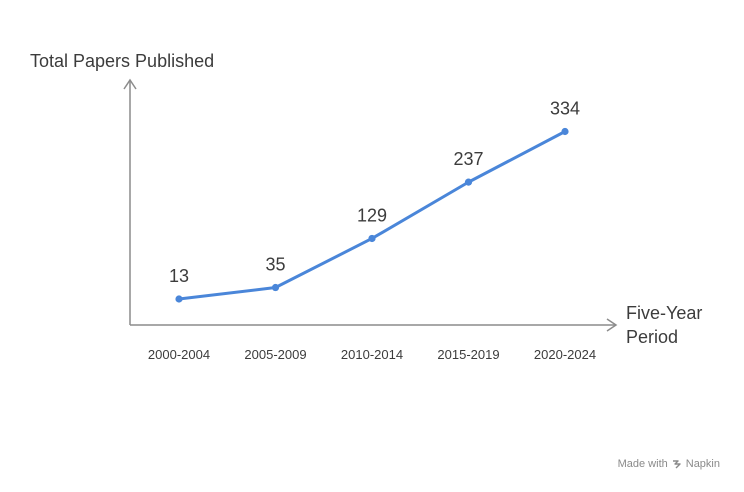  I want to click on data-label: 129, so click(372, 215).